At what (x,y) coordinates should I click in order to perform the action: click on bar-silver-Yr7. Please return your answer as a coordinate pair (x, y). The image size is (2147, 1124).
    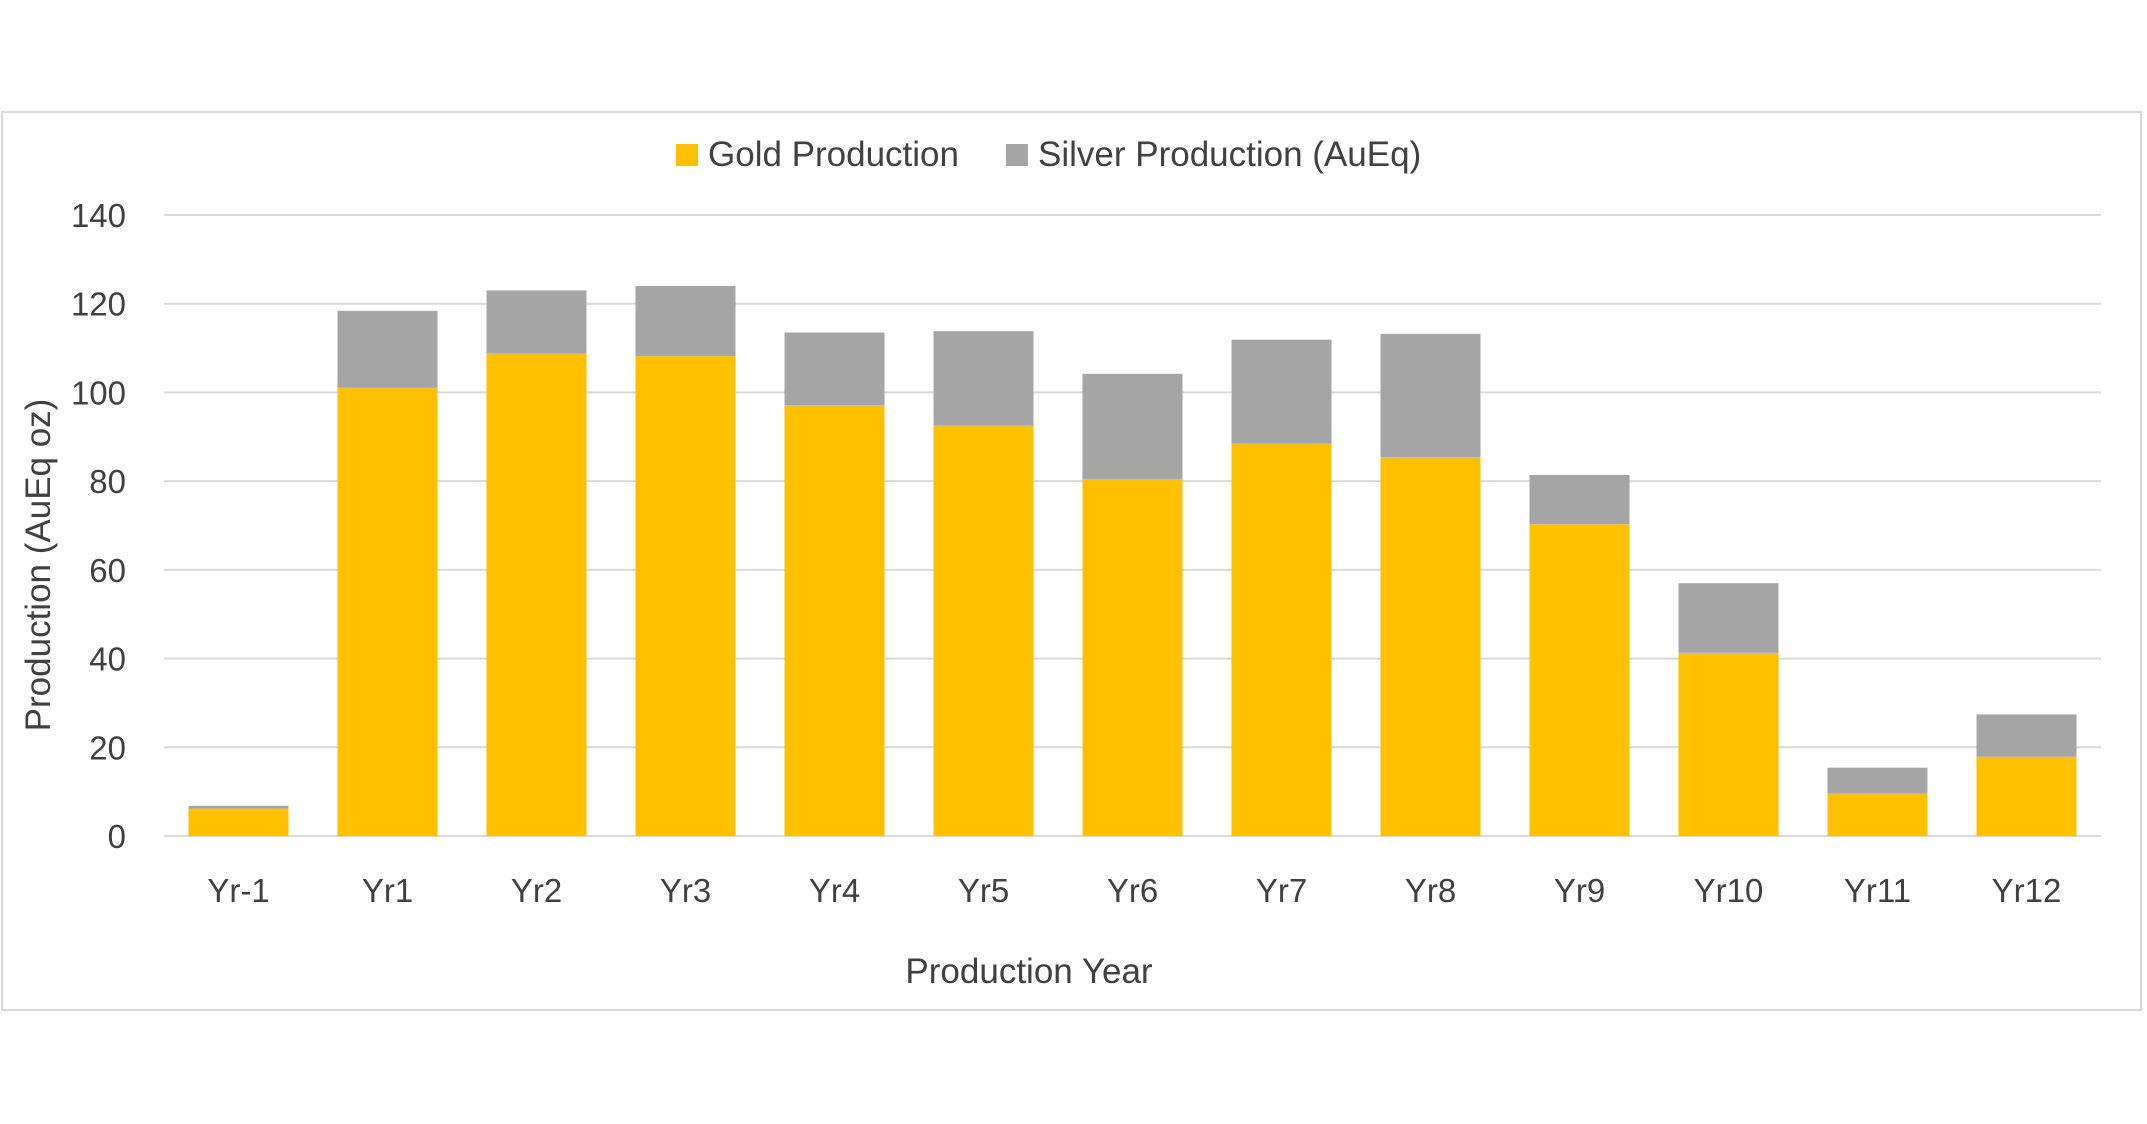
    Looking at the image, I should click on (1281, 391).